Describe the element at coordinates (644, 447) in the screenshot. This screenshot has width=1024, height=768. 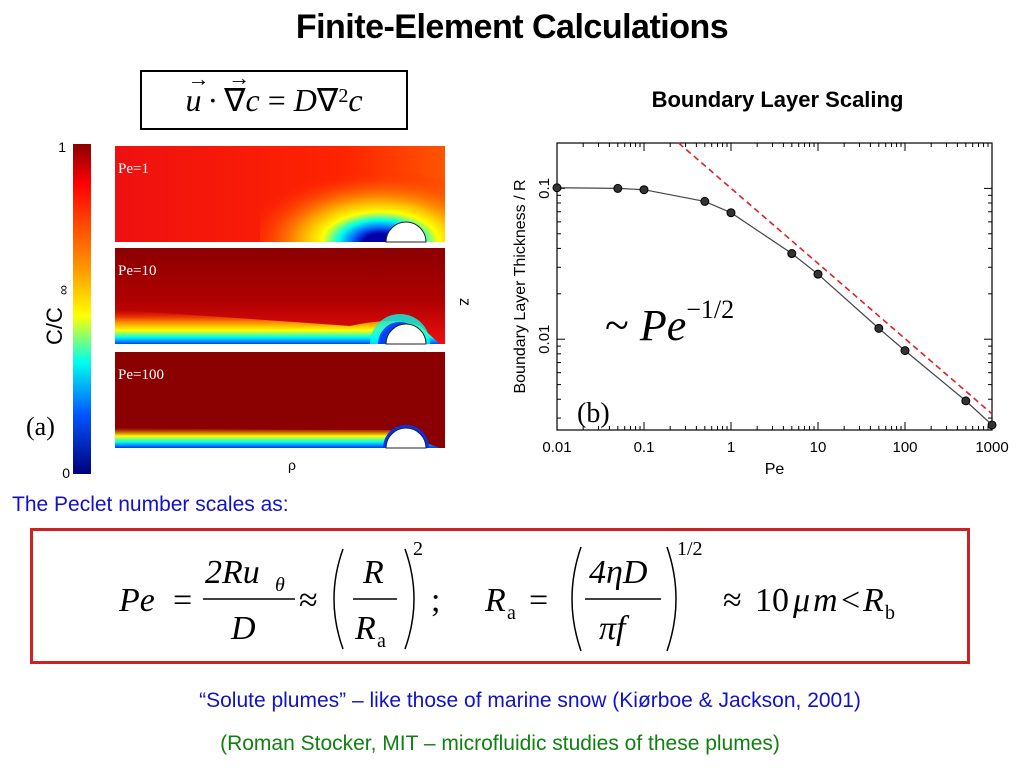
I see `x-tick-label: 0.1` at that location.